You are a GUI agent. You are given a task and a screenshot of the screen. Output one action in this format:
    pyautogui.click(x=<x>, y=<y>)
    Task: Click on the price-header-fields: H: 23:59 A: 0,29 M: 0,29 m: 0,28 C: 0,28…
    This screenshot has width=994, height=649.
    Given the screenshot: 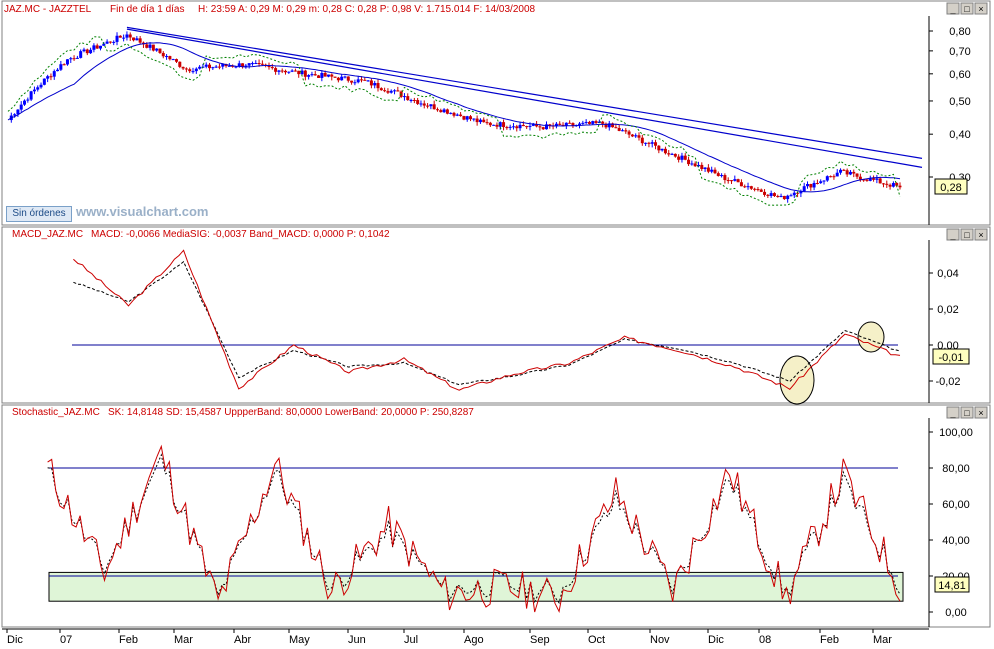 What is the action you would take?
    pyautogui.click(x=367, y=9)
    